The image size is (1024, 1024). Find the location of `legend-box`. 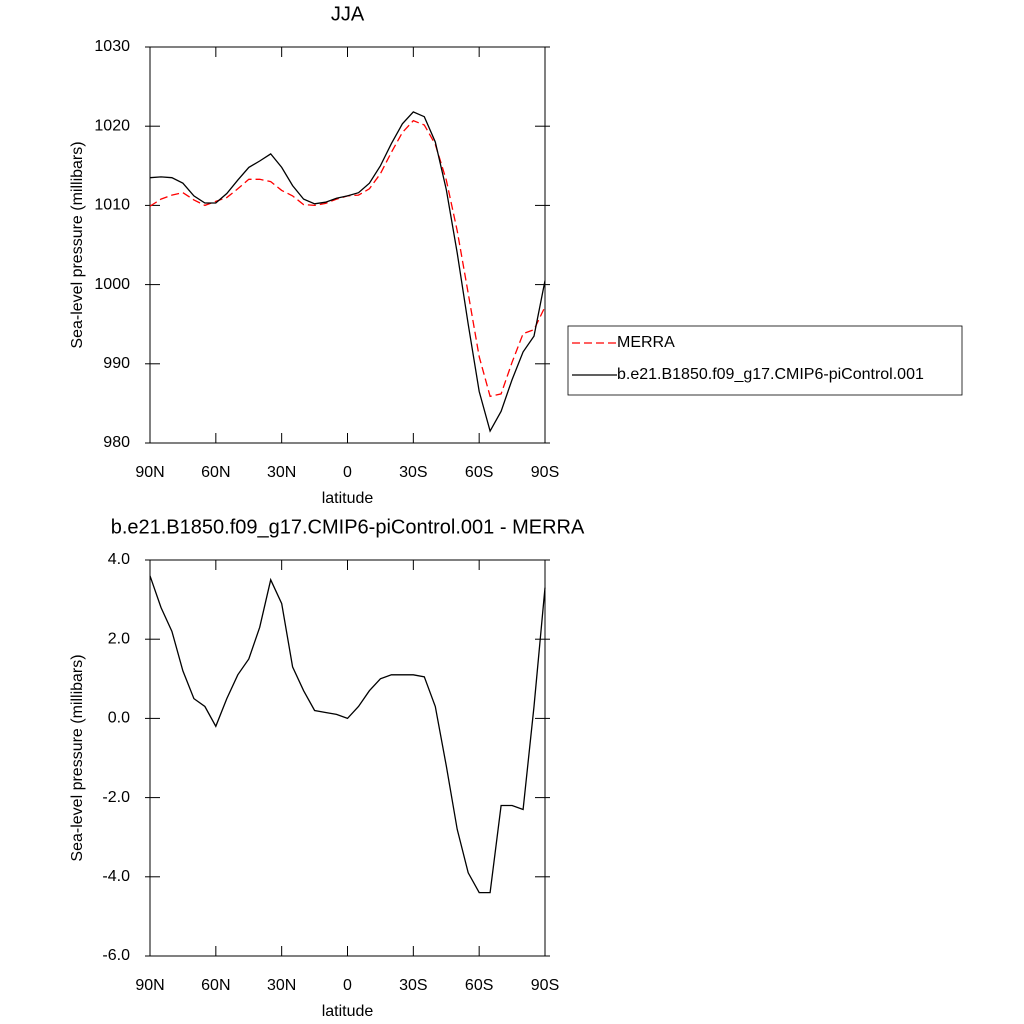

legend-box is located at coordinates (765, 360).